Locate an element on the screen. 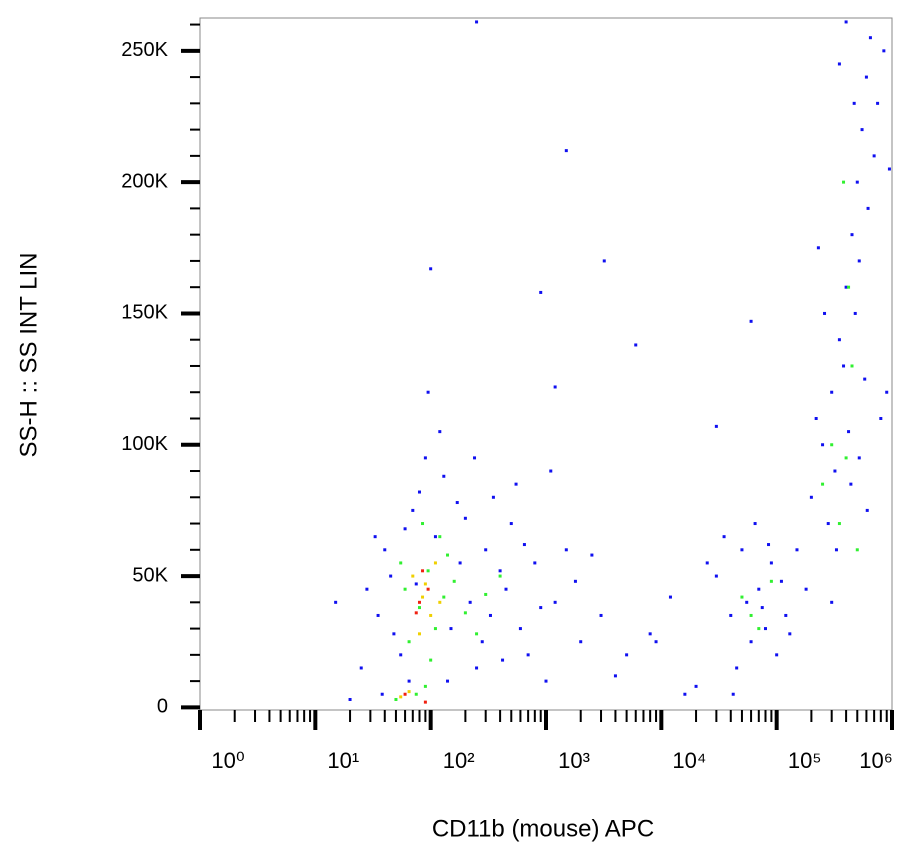  y-axis-title: SS-H :: SS INT LIN is located at coordinates (28, 355).